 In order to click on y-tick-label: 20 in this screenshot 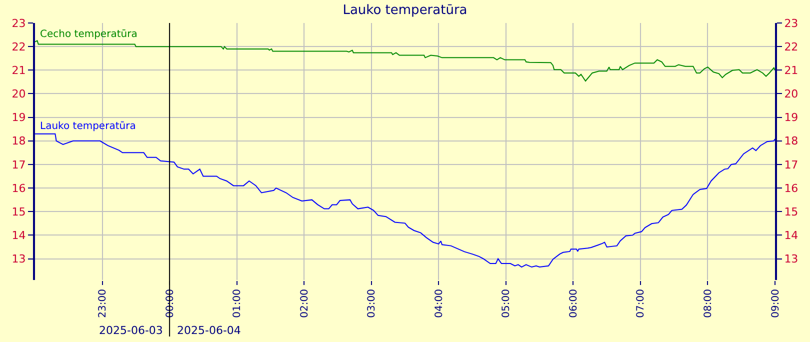, I will do `click(19, 94)`.